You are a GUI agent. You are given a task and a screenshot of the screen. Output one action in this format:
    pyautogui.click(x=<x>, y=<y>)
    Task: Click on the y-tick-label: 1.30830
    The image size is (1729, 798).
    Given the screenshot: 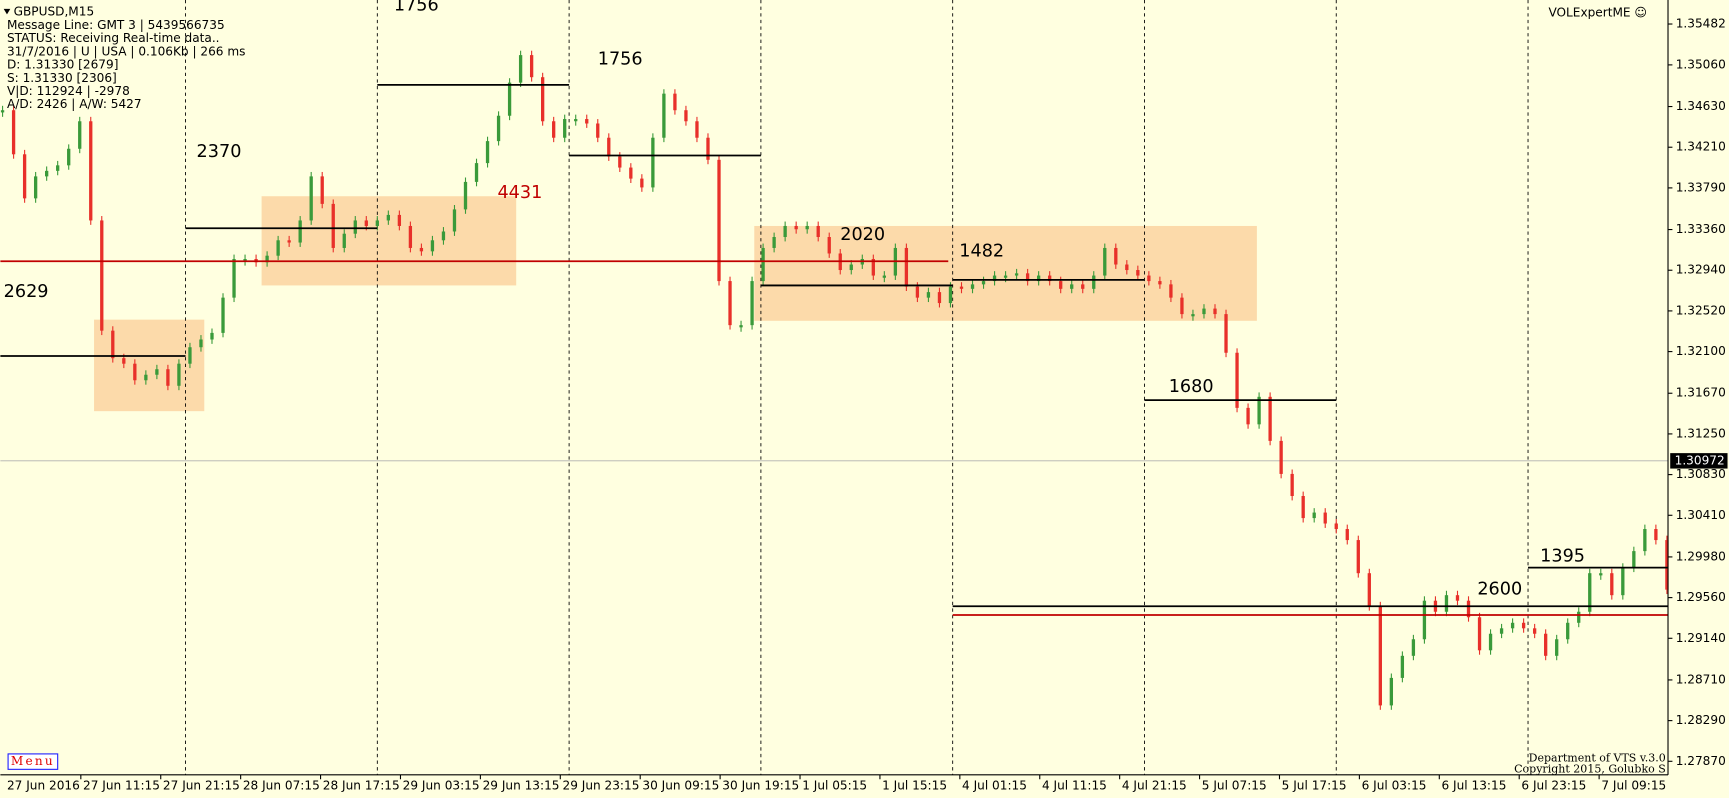 What is the action you would take?
    pyautogui.click(x=1701, y=474)
    